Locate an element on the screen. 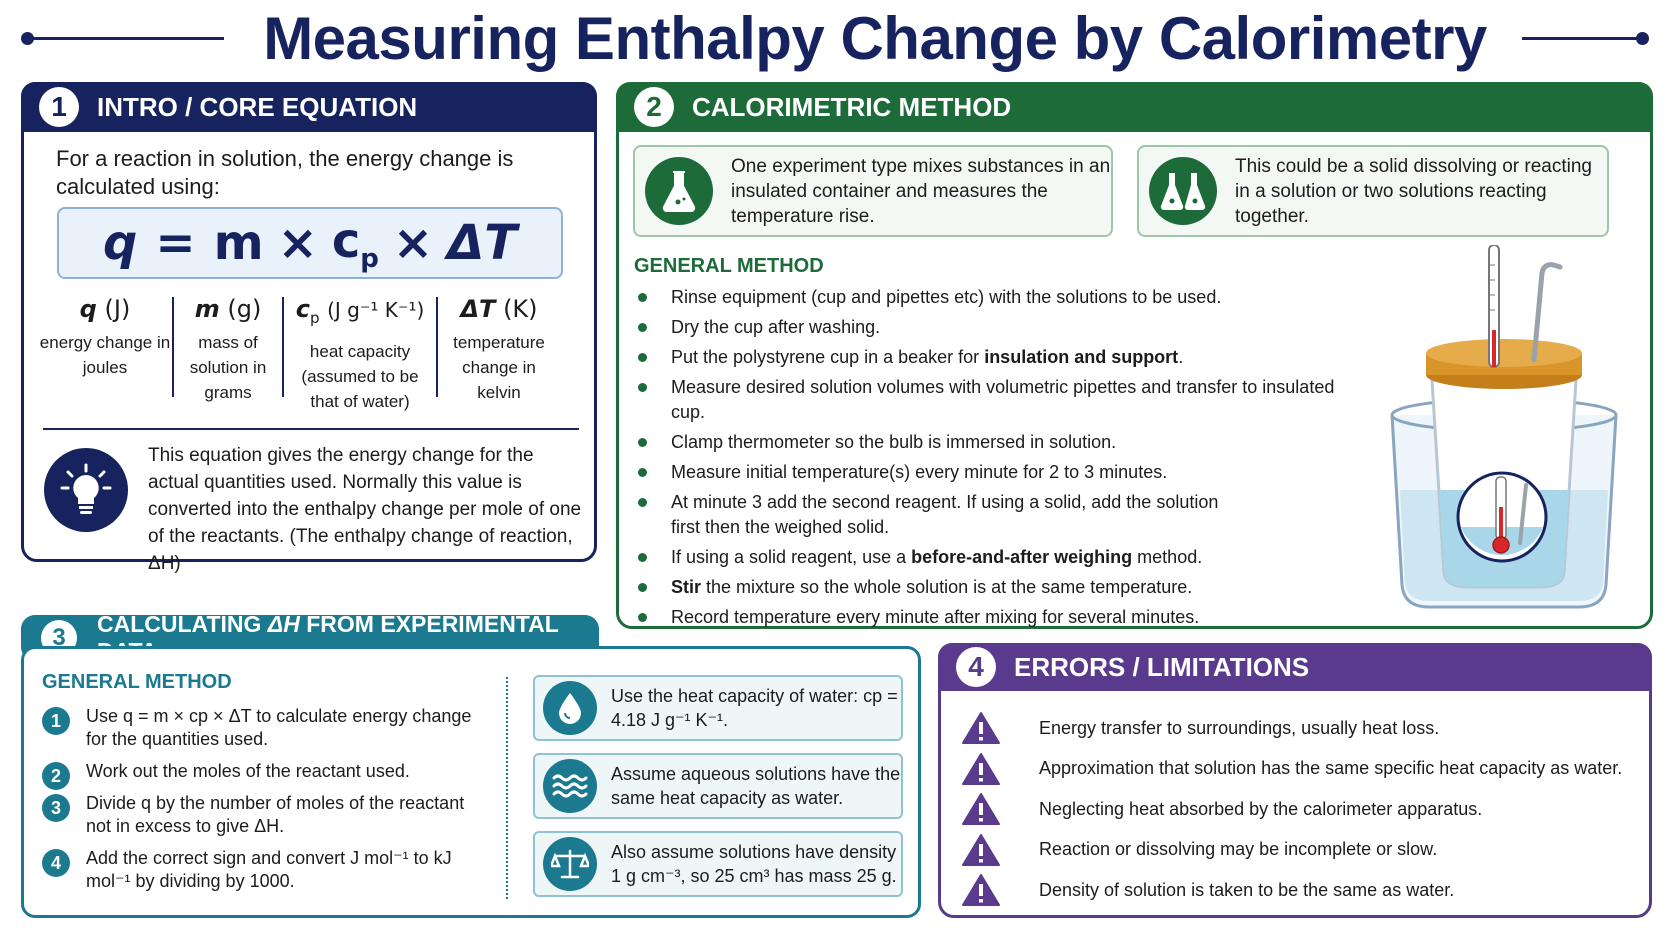 The image size is (1672, 941). step-number: 3 is located at coordinates (56, 808).